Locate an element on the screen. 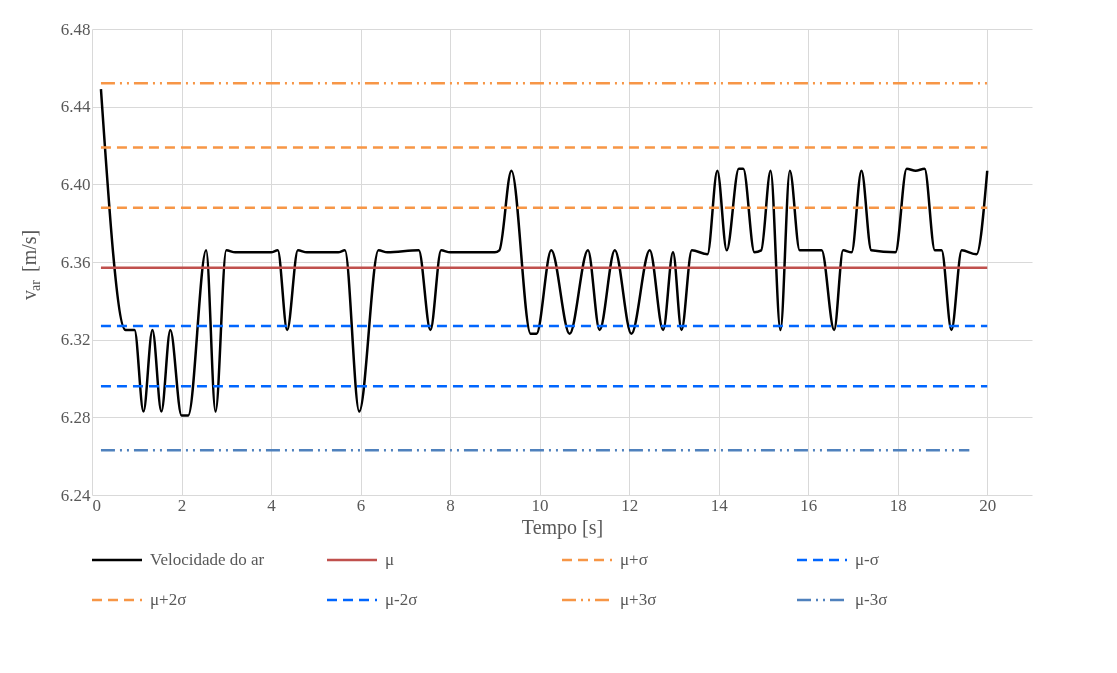  x-tick-label: 18 is located at coordinates (898, 505).